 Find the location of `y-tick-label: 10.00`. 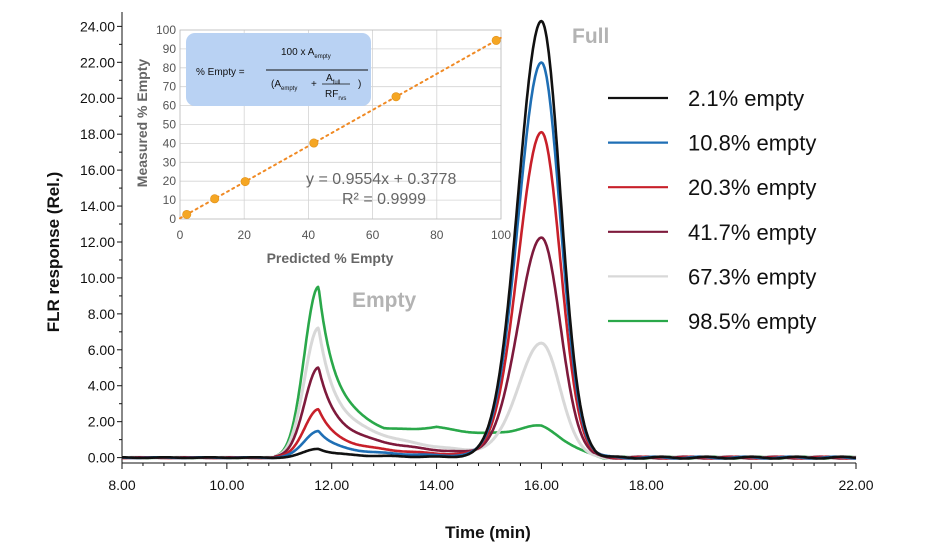

y-tick-label: 10.00 is located at coordinates (97, 278).